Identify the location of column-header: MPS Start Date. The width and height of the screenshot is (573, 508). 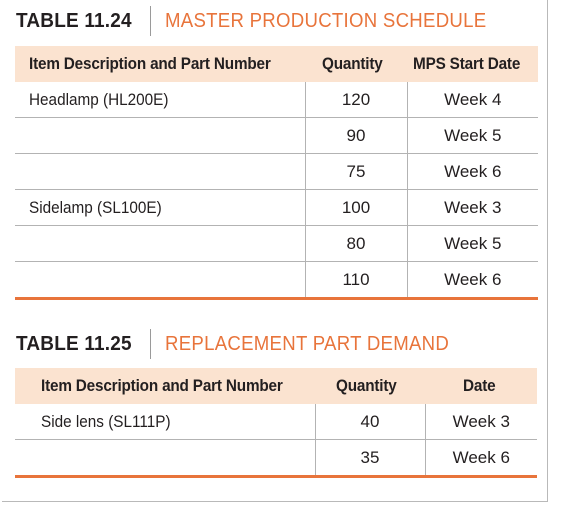
(472, 64).